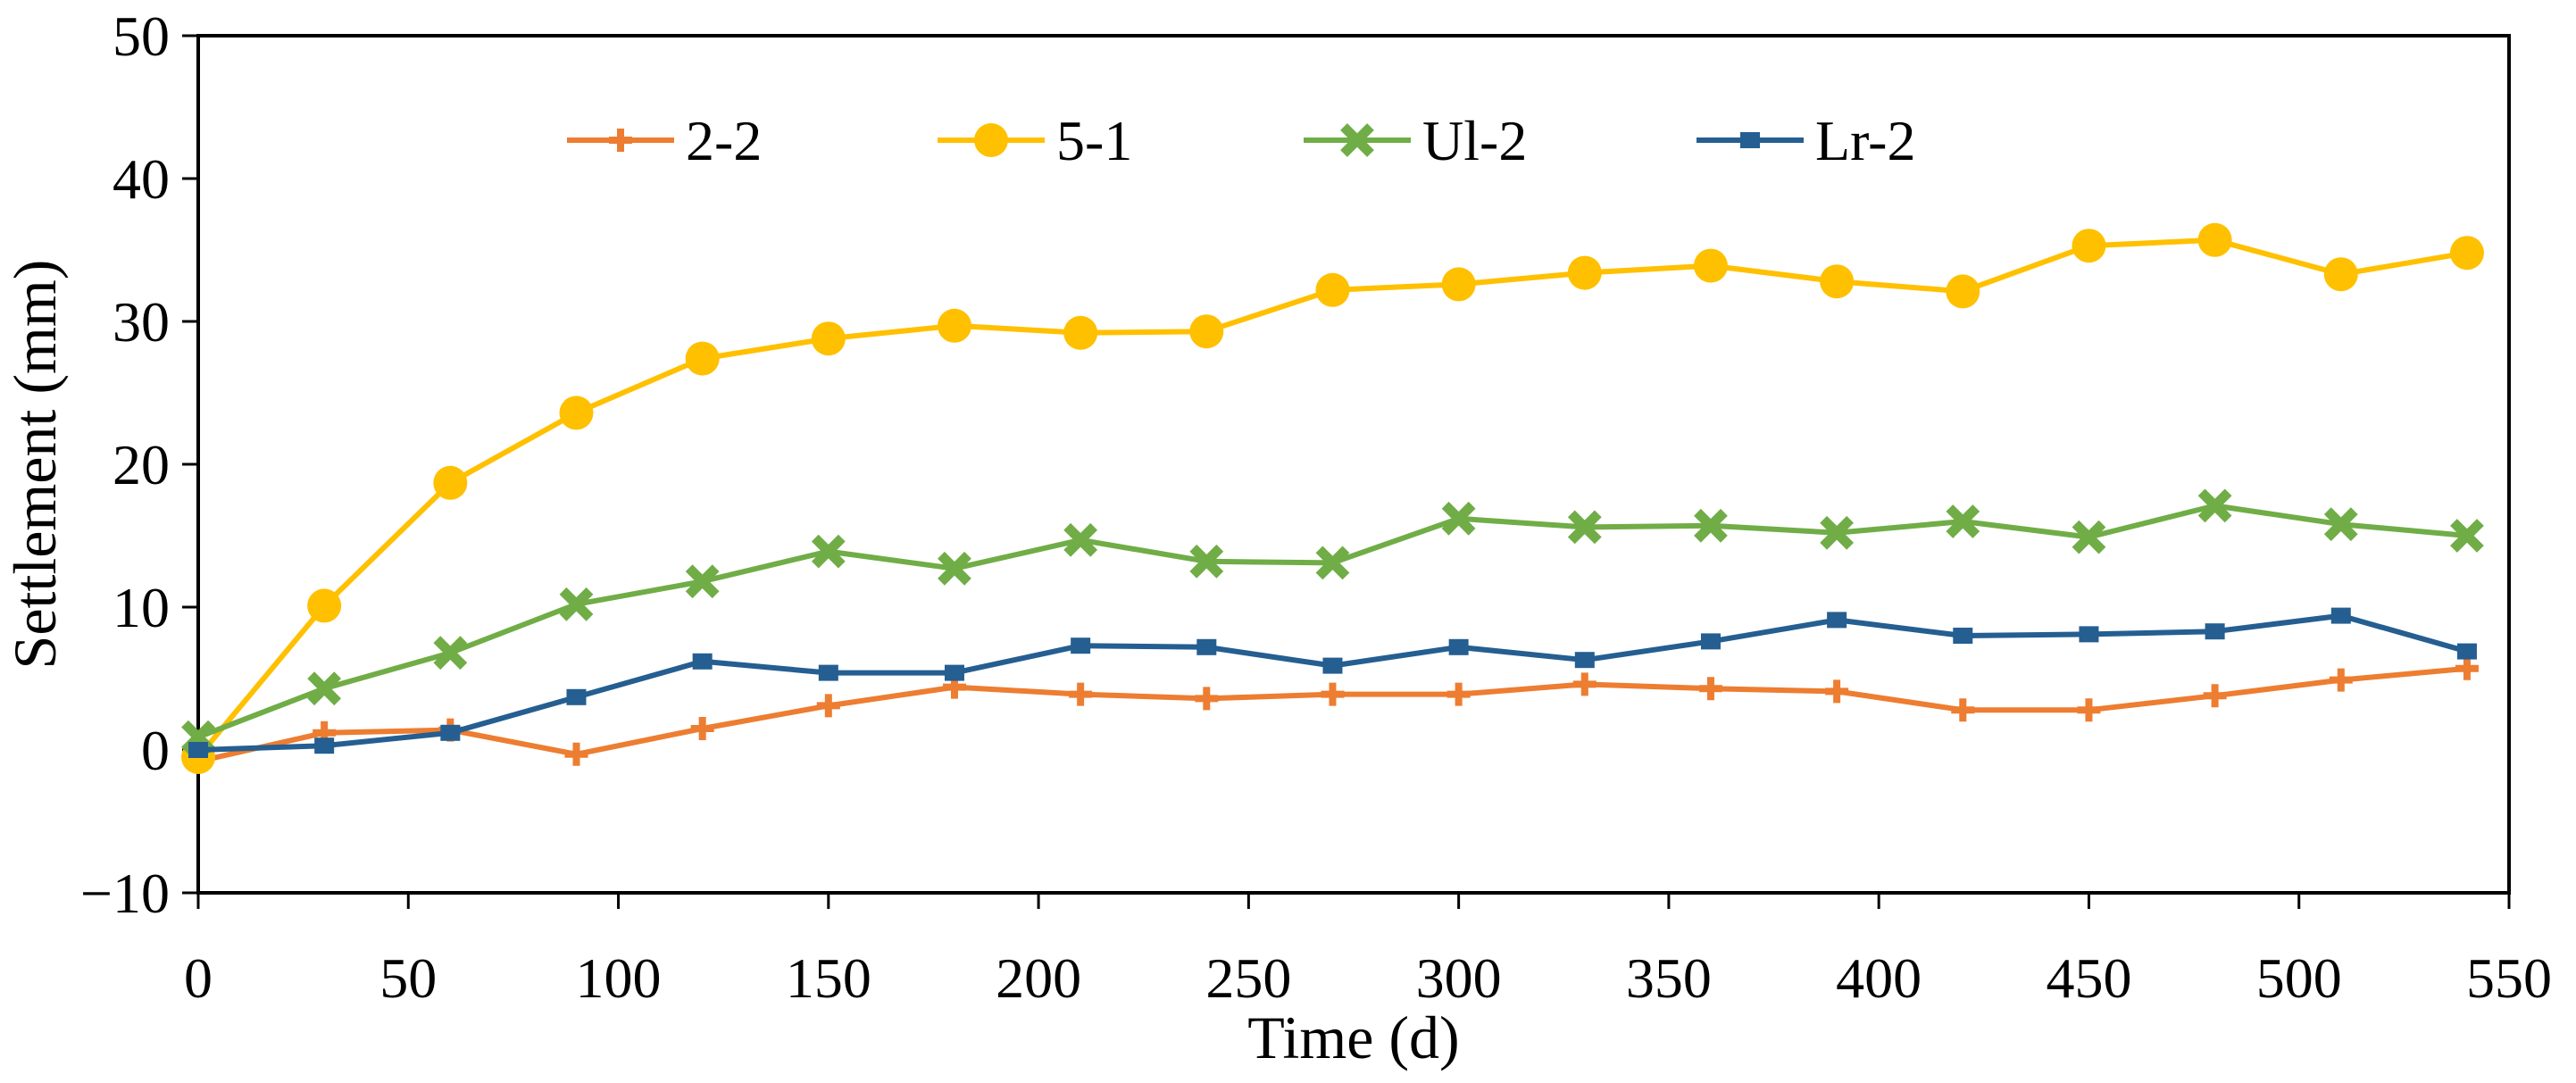 This screenshot has height=1083, width=2576. What do you see at coordinates (1805, 140) in the screenshot?
I see `legend-item-lr-2: Lr-2` at bounding box center [1805, 140].